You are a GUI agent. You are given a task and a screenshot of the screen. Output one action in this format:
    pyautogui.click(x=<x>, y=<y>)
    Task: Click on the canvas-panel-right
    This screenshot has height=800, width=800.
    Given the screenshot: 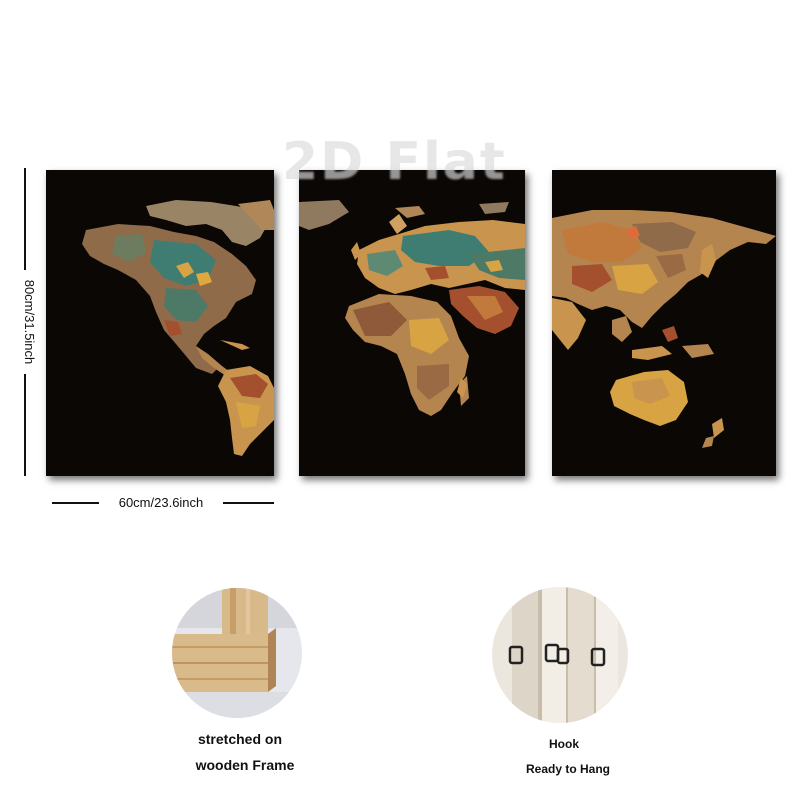 What is the action you would take?
    pyautogui.click(x=664, y=323)
    